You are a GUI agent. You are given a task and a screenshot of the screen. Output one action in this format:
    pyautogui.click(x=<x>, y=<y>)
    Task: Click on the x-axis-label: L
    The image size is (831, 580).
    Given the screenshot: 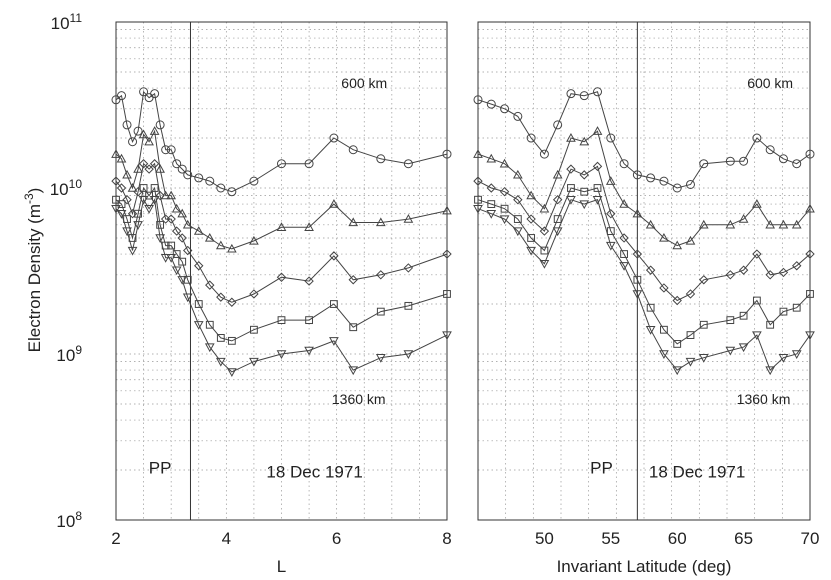 What is the action you would take?
    pyautogui.click(x=281, y=566)
    